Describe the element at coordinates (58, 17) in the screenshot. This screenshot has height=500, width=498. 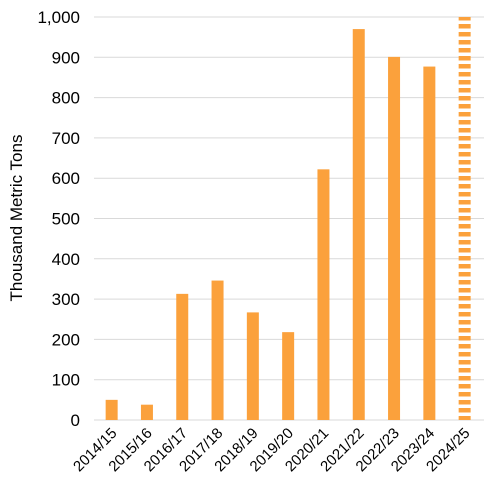
I see `y-tick-label: 1,000` at that location.